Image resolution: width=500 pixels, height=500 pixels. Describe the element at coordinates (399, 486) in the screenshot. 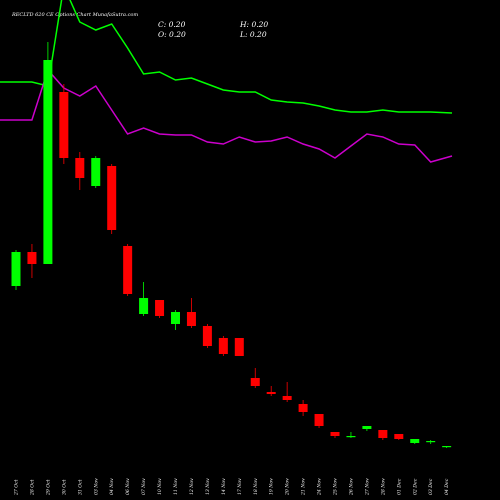

I see `x-tick-label: 01 Dec` at that location.